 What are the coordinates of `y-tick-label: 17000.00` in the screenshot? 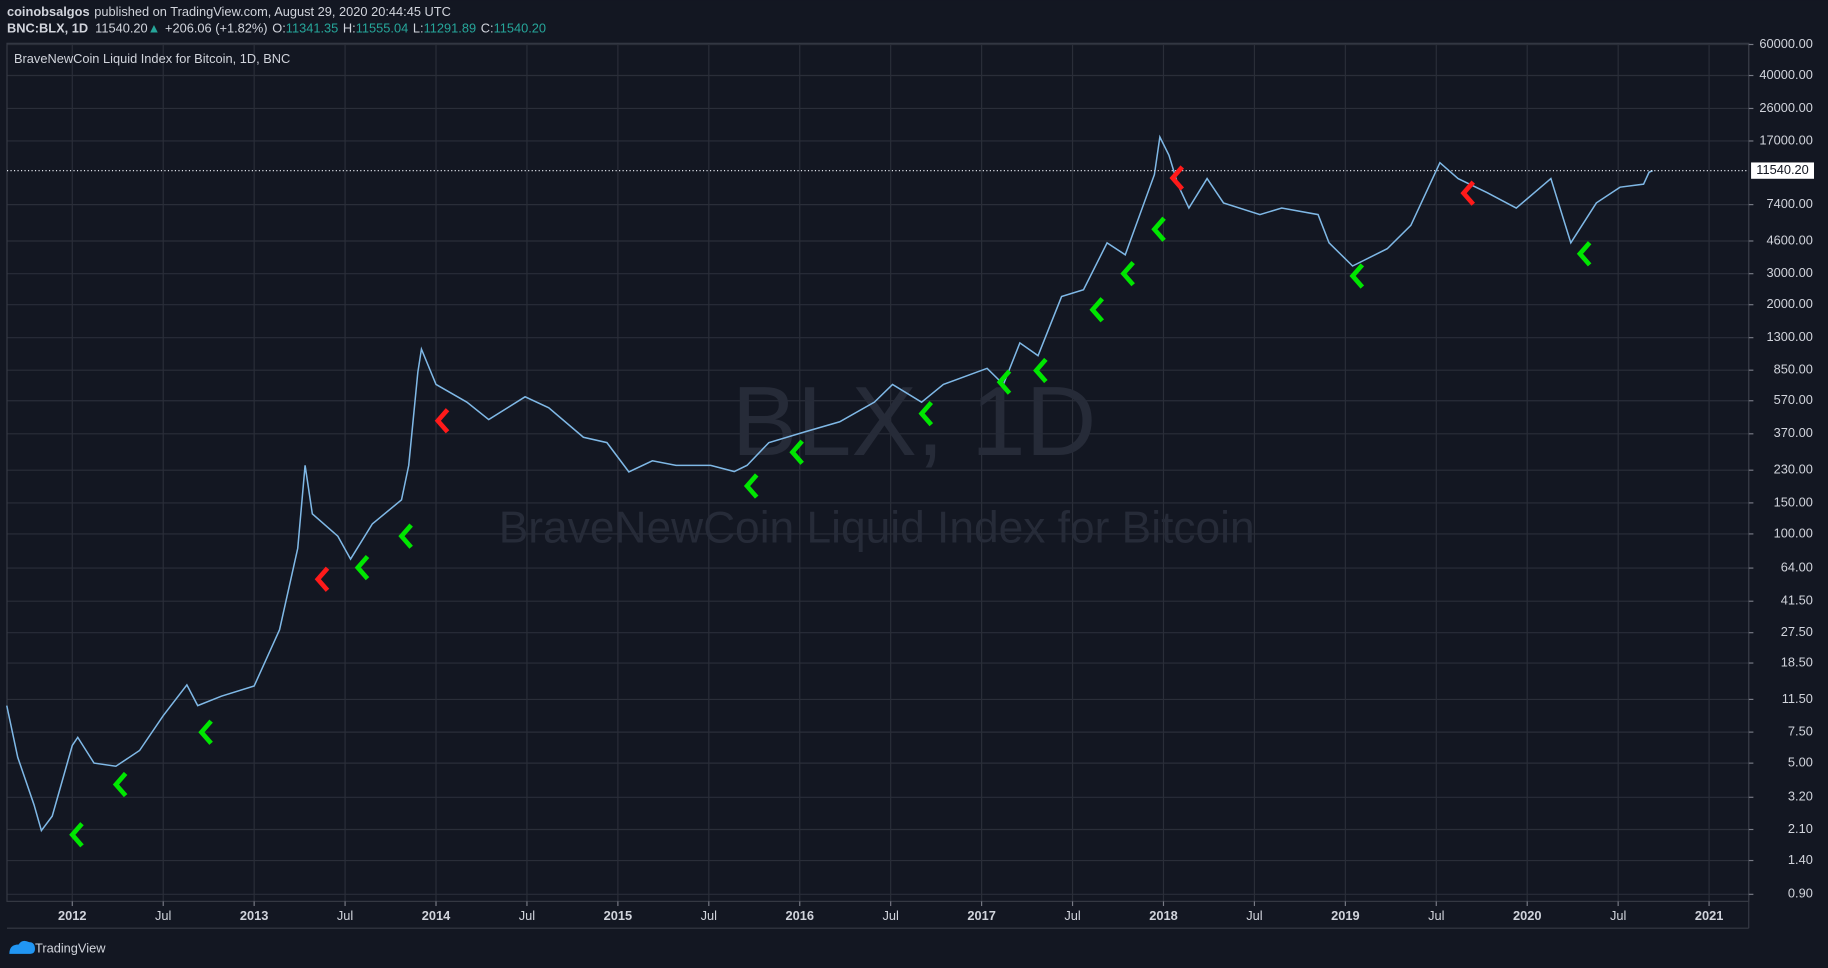 It's located at (1785, 139).